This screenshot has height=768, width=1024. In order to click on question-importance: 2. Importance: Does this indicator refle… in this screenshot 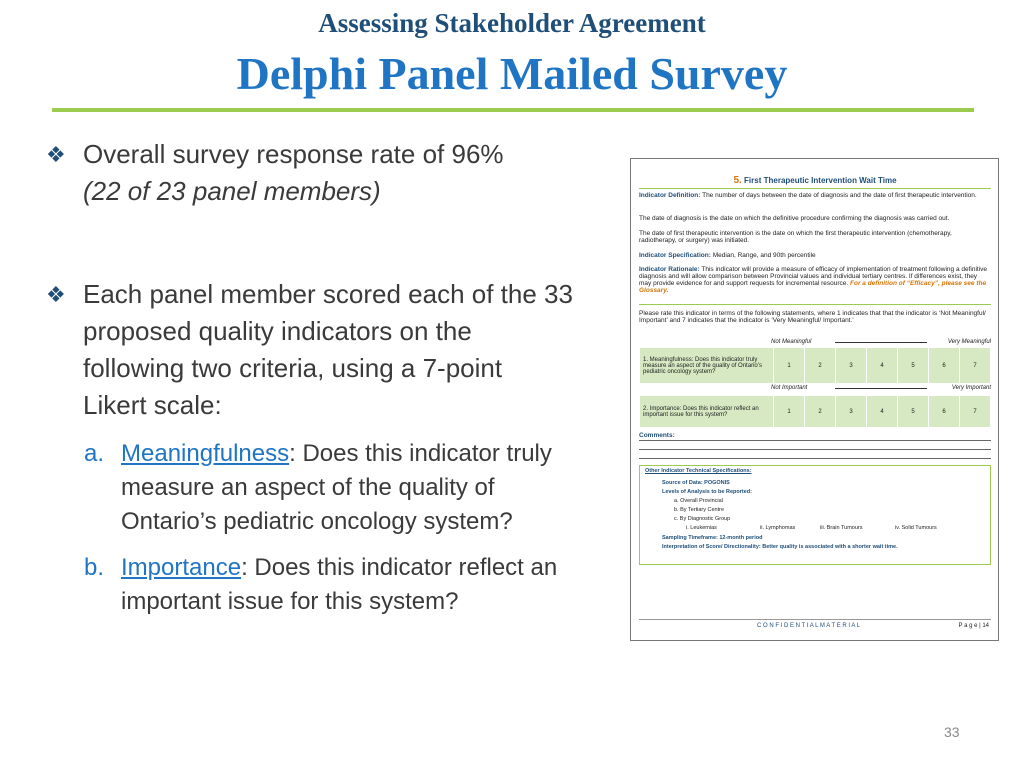, I will do `click(706, 411)`.